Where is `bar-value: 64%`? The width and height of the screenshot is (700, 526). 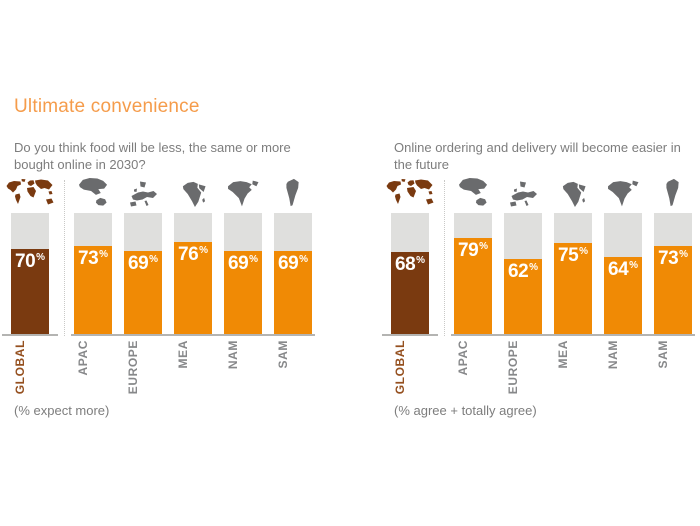
bar-value: 64% is located at coordinates (623, 269).